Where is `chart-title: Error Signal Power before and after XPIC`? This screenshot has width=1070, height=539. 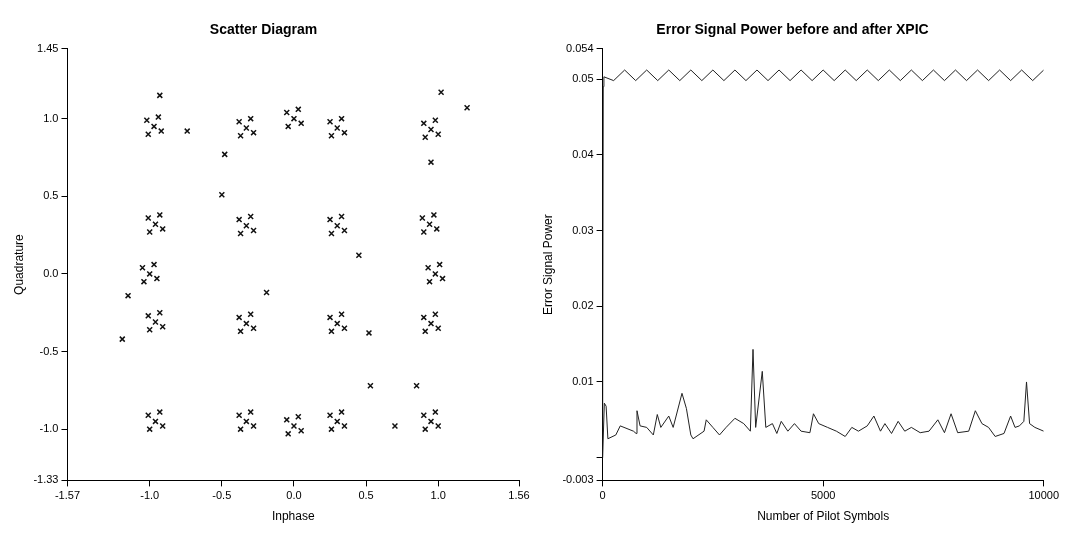
chart-title: Error Signal Power before and after XPIC is located at coordinates (792, 29).